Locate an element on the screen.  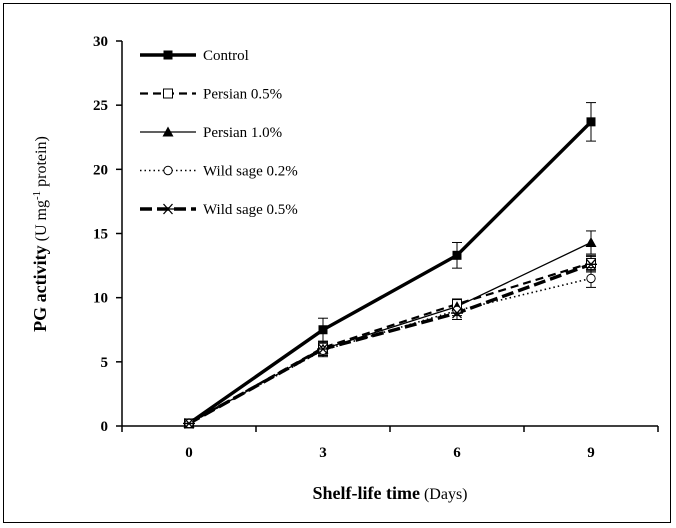
legend-label: Persian 0.5% is located at coordinates (242, 95).